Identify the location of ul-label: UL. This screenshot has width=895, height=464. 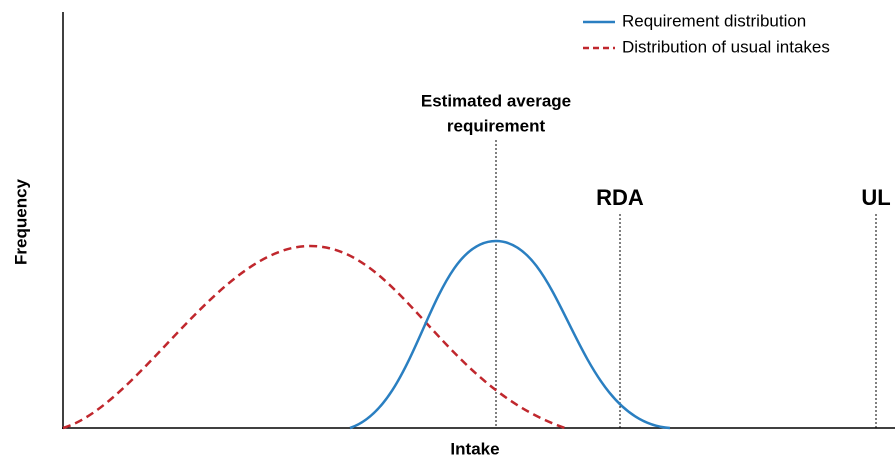
(875, 197).